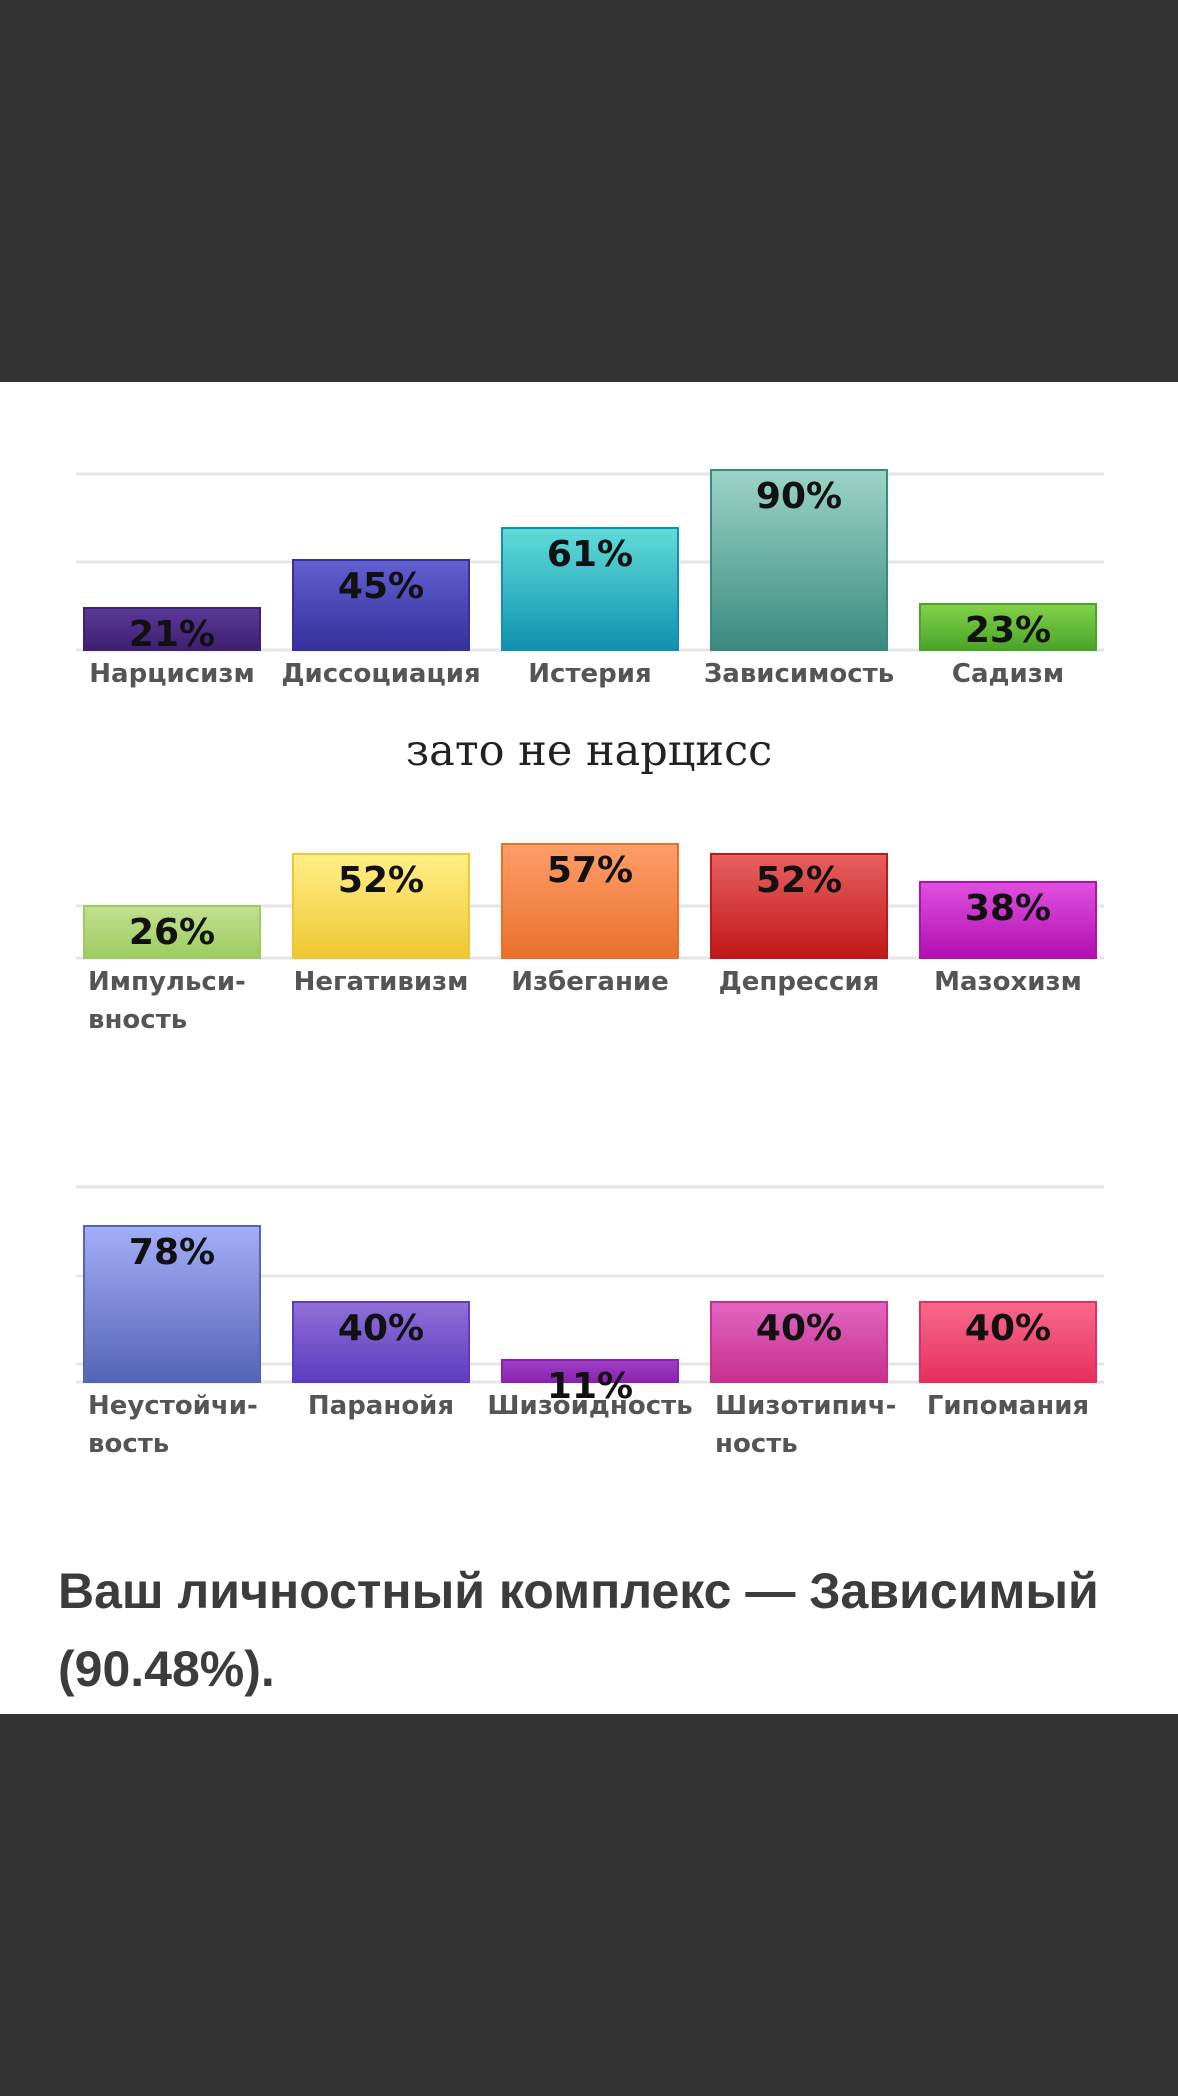 The image size is (1178, 2096). What do you see at coordinates (590, 870) in the screenshot?
I see `bar-value-label: 57%` at bounding box center [590, 870].